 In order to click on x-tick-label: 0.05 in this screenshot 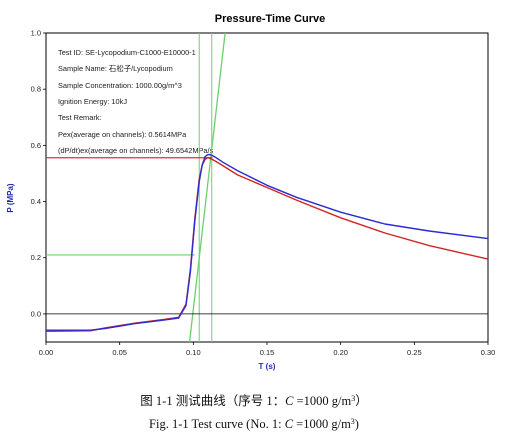, I will do `click(119, 352)`.